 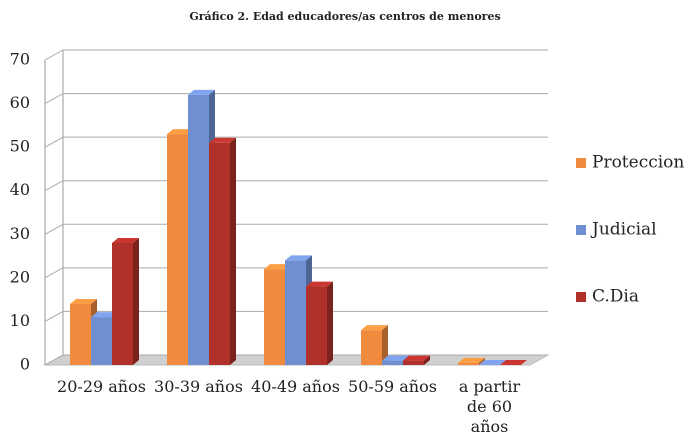 I want to click on x-tick-label: 30-39 años, so click(x=198, y=386).